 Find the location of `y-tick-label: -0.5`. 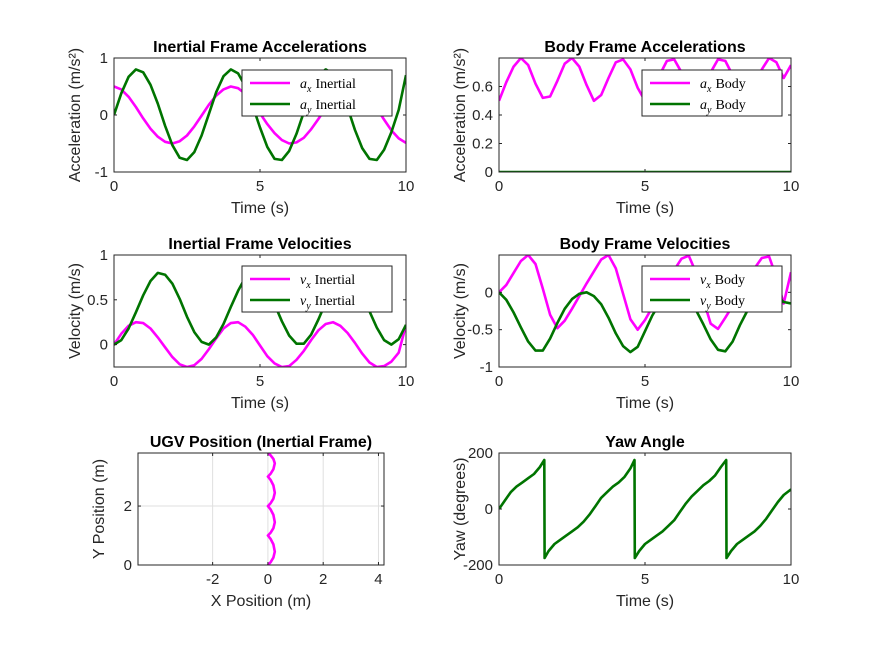

y-tick-label: -0.5 is located at coordinates (480, 330).